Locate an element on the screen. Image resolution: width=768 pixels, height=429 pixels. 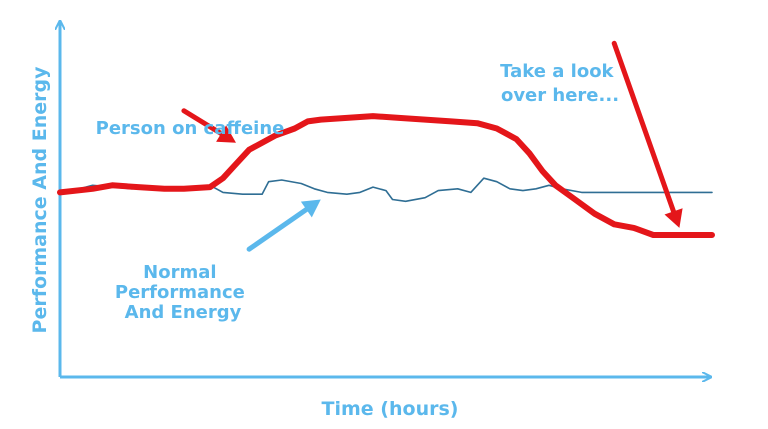
normal-annotation-line-2: Performance is located at coordinates (180, 292).